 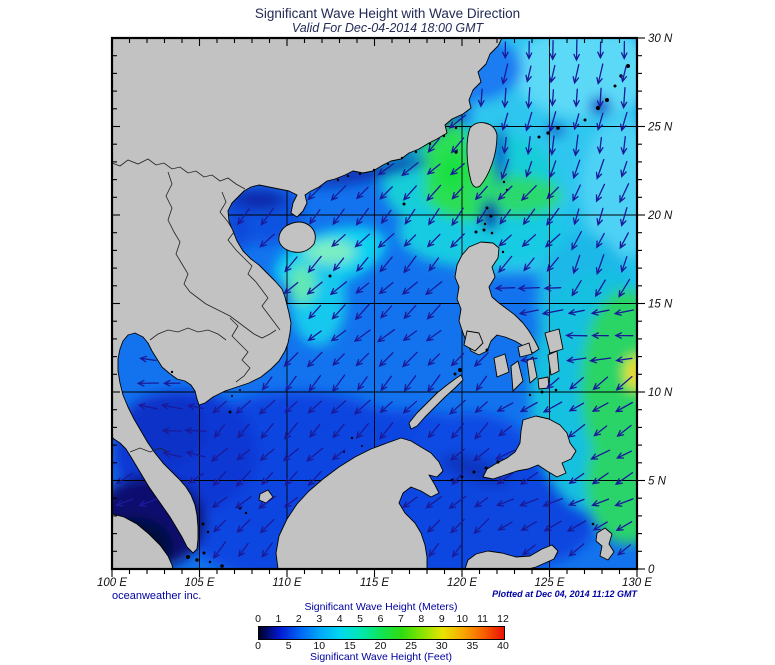 What do you see at coordinates (532, 370) in the screenshot?
I see `cebu-island` at bounding box center [532, 370].